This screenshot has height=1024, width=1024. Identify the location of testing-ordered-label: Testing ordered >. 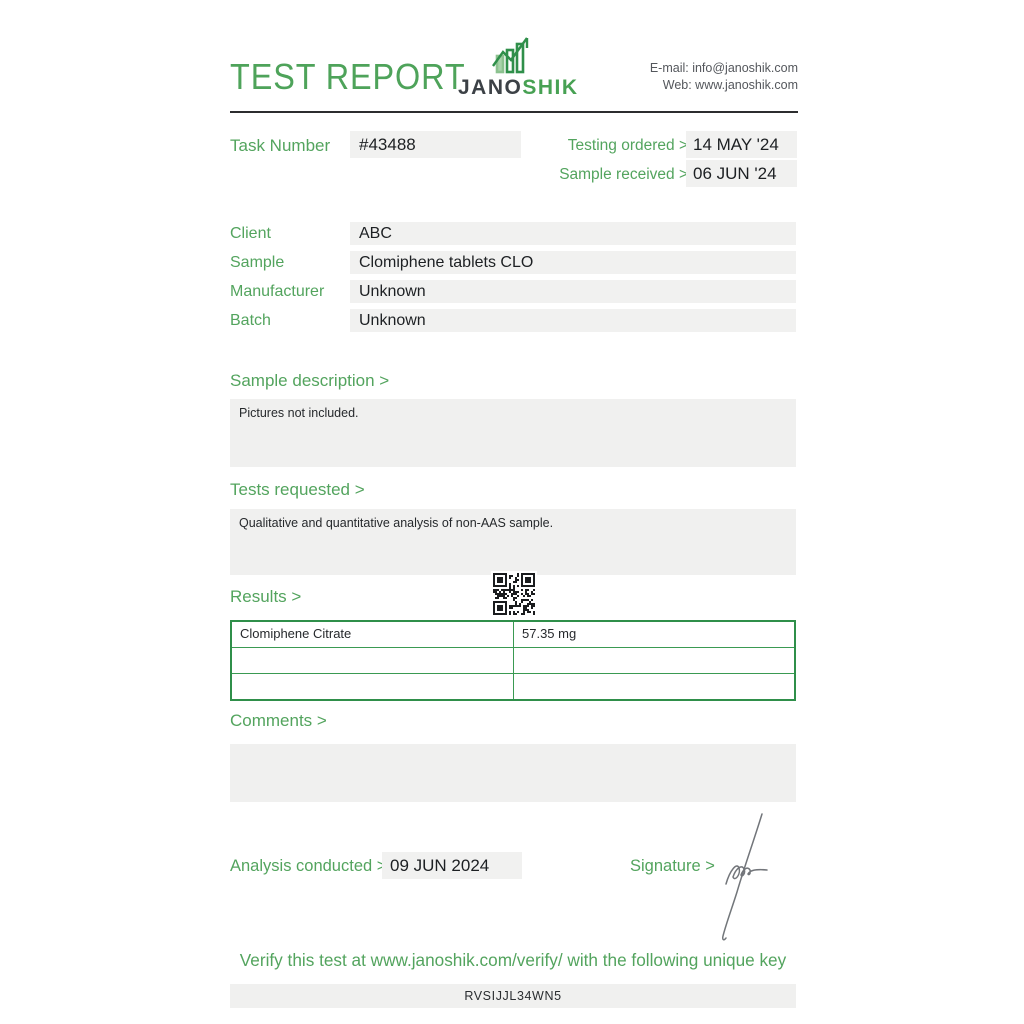
(627, 145).